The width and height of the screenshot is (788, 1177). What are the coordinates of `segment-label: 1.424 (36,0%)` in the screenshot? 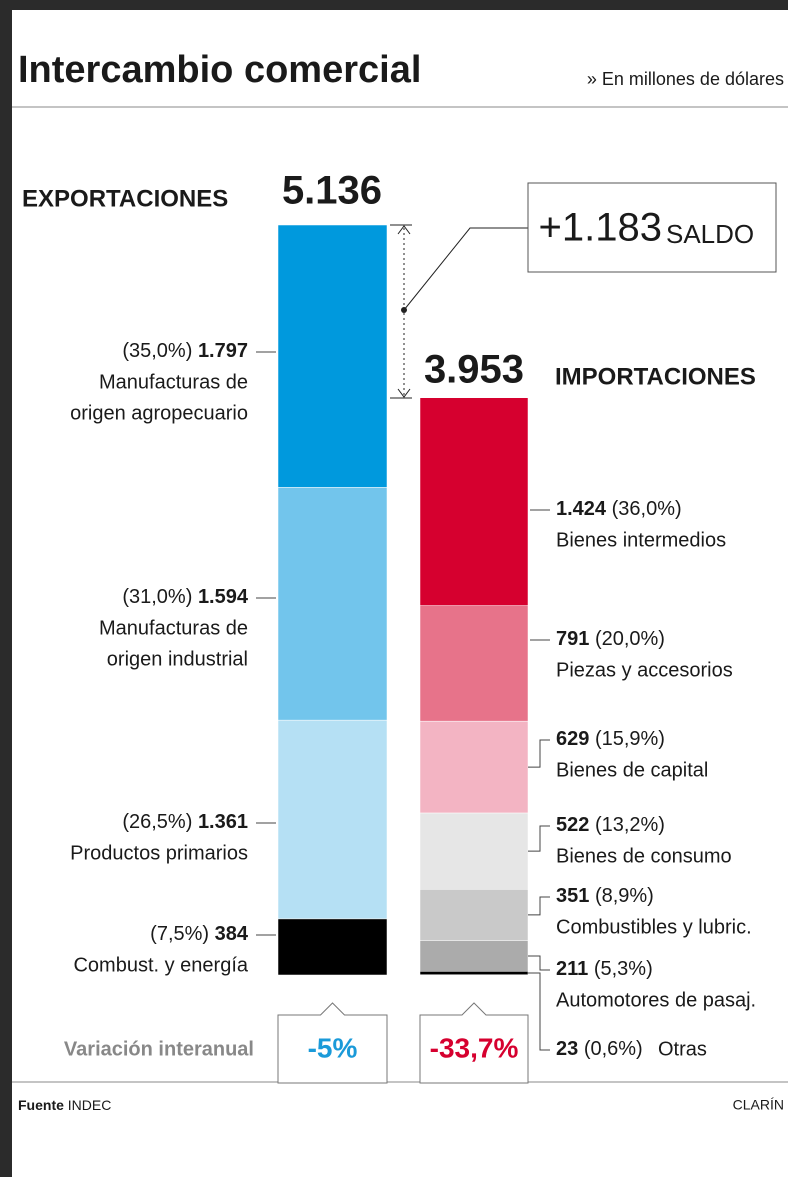 It's located at (619, 509).